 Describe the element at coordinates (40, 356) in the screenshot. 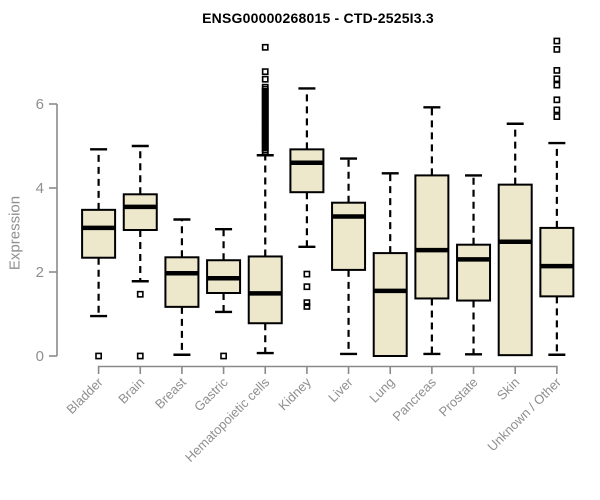

I see `y-tick-label: 0` at that location.